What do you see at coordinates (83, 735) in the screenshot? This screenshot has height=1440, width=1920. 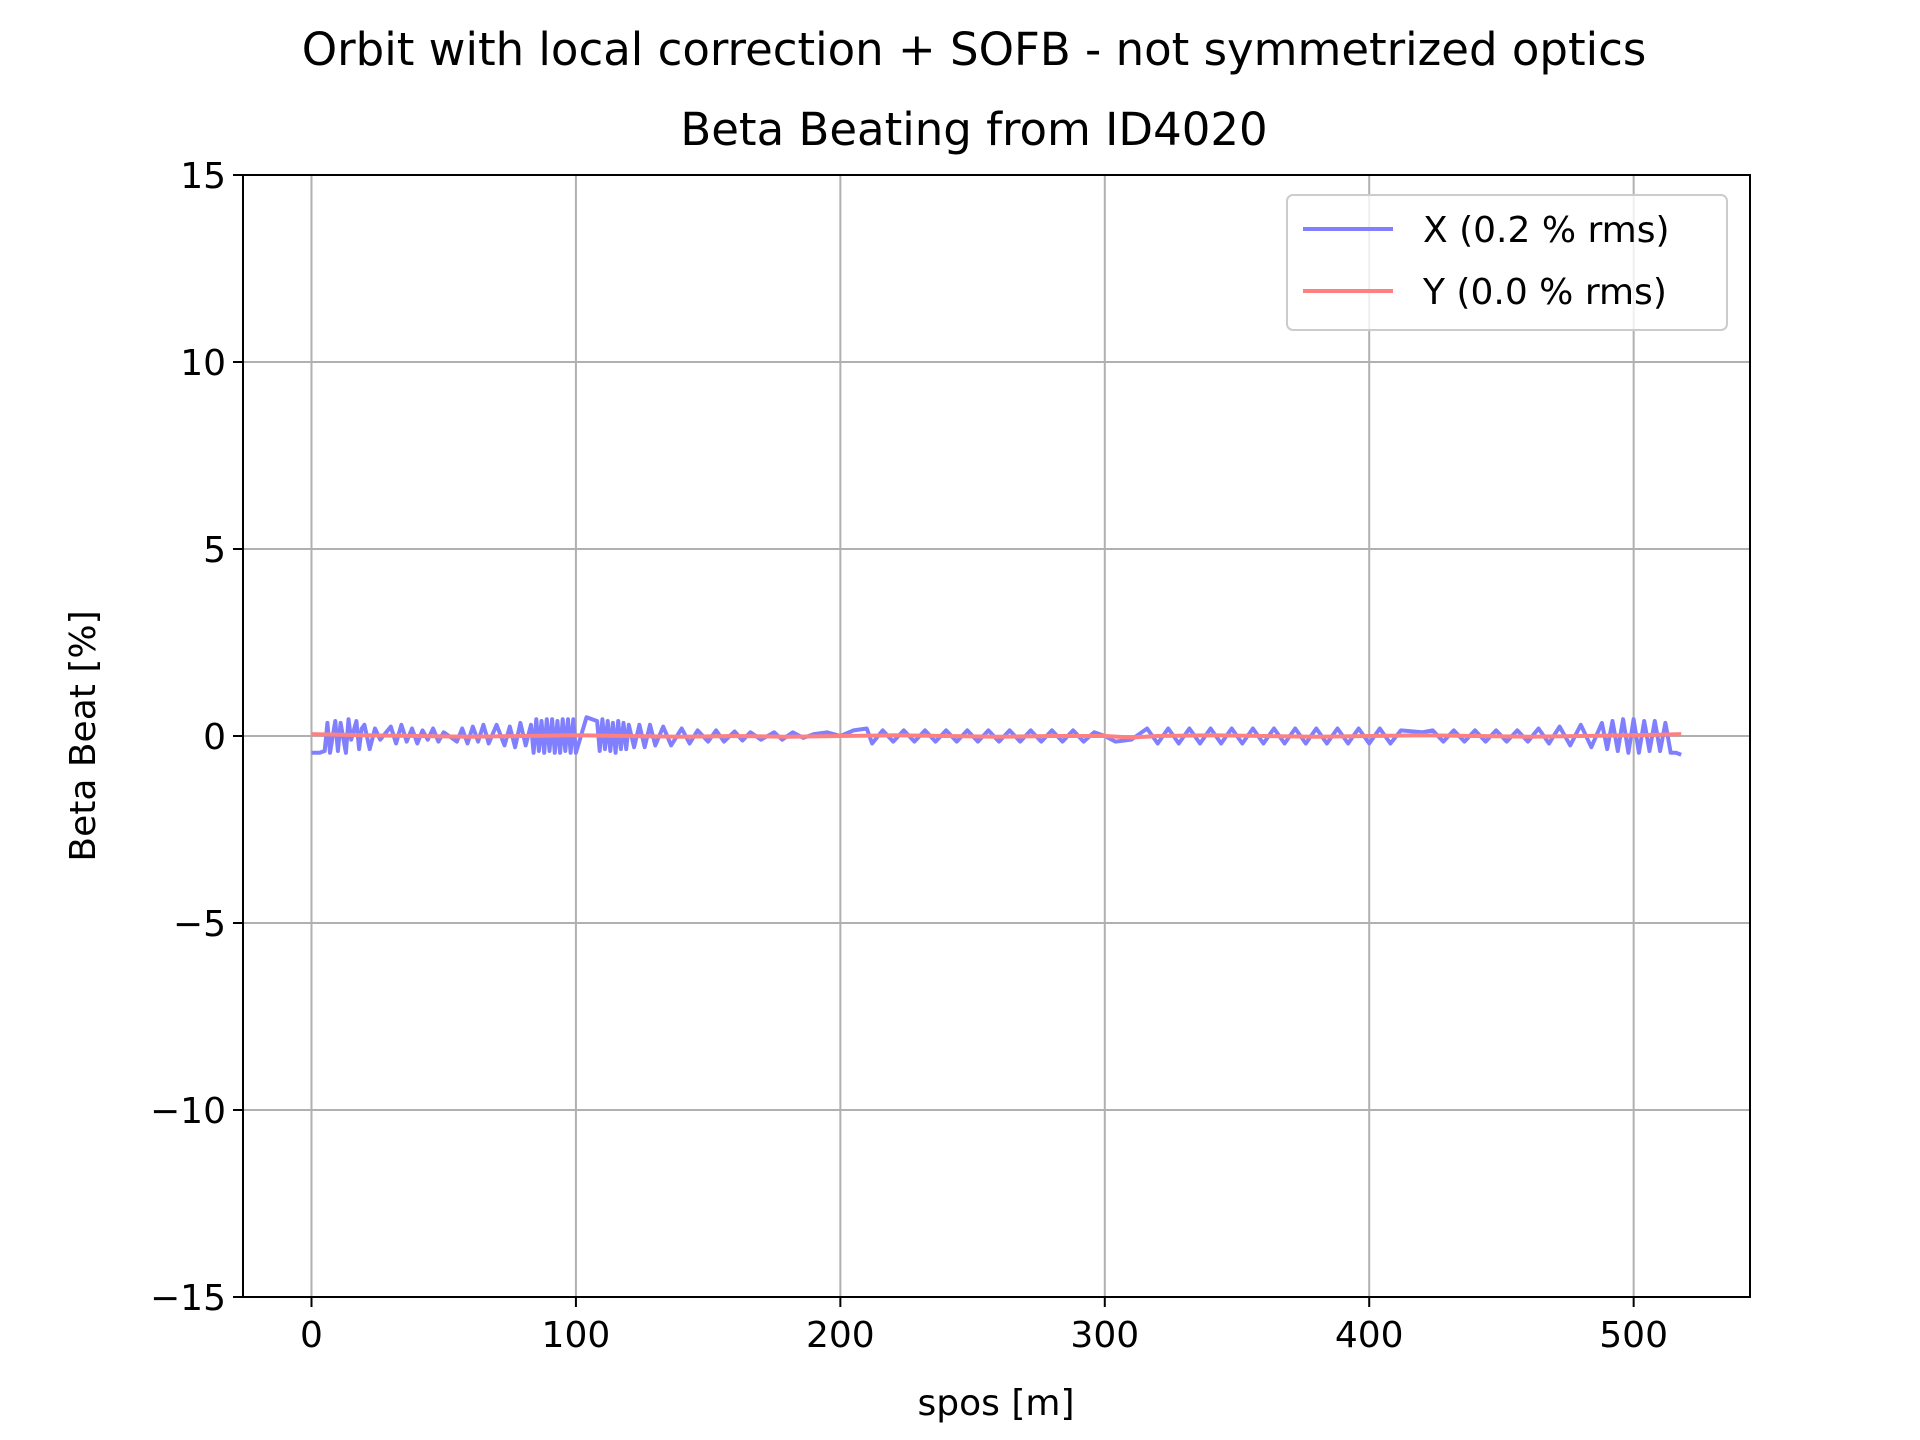 I see `y-axis-label: Beta Beat [%]` at bounding box center [83, 735].